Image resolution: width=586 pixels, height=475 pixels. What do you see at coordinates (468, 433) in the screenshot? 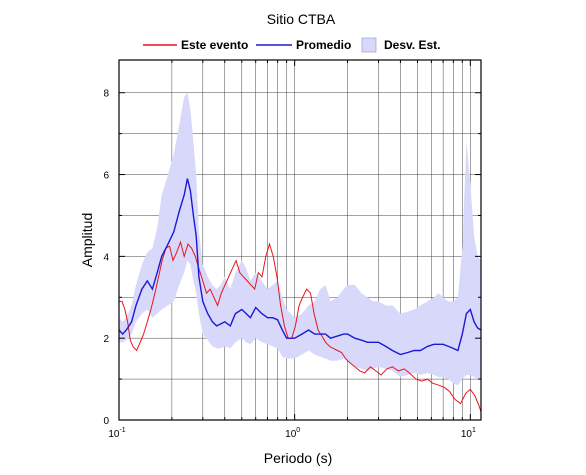
I see `x-tick-label: 10¹` at bounding box center [468, 433].